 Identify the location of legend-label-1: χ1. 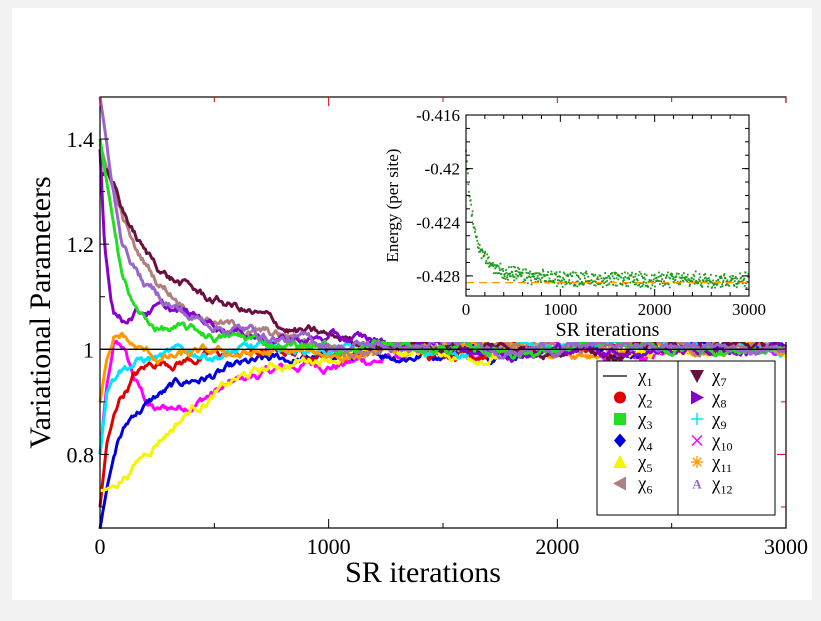
(644, 377).